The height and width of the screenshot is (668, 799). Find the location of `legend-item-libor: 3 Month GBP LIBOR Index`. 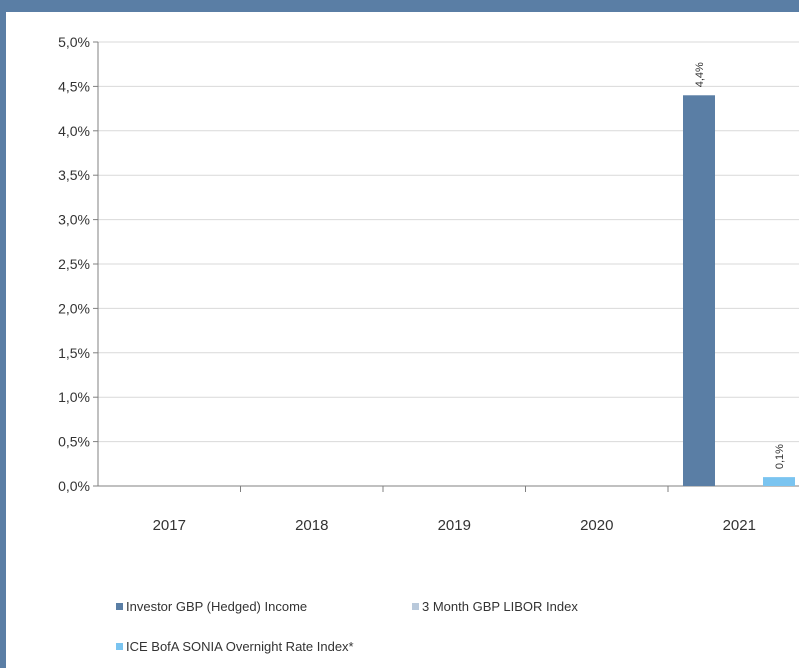

legend-item-libor: 3 Month GBP LIBOR Index is located at coordinates (495, 606).